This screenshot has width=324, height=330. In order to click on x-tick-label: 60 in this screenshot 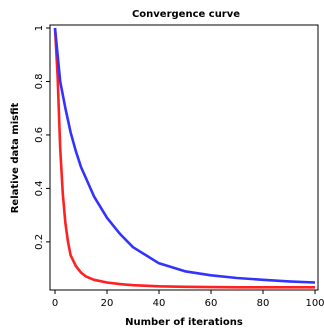, I will do `click(211, 303)`.